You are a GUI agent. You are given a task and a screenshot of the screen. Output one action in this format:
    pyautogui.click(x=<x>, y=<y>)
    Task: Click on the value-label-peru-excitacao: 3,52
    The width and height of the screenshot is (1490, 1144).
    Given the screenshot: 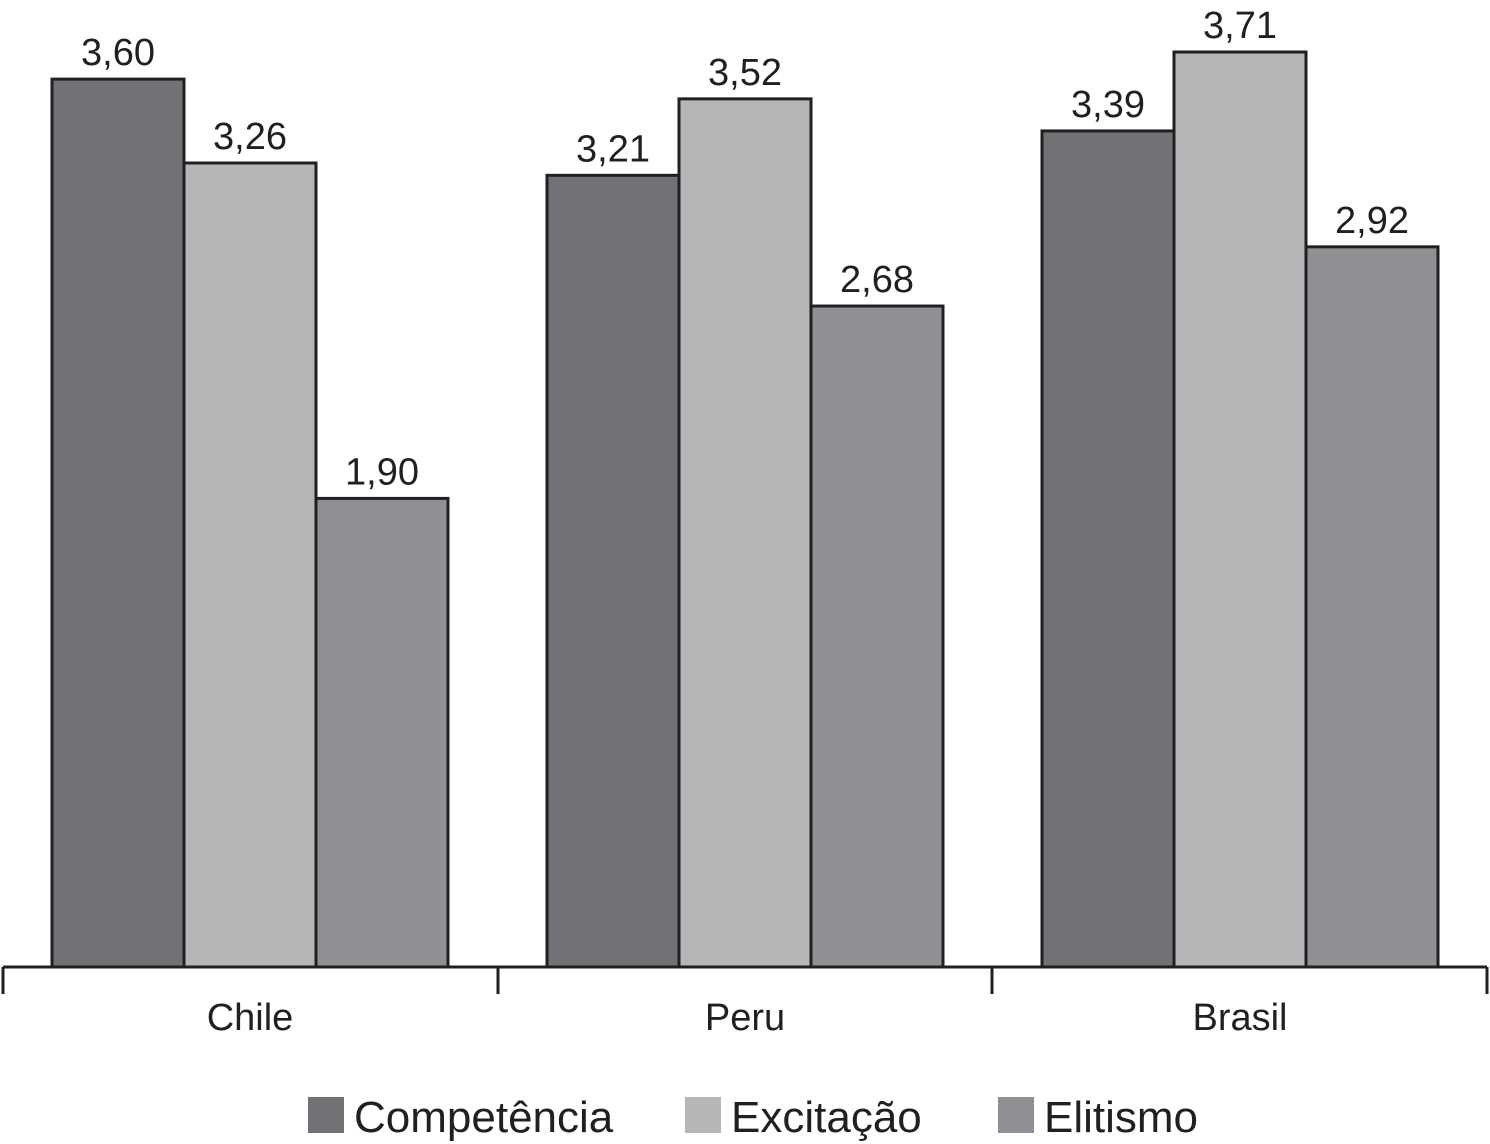 What is the action you would take?
    pyautogui.click(x=745, y=73)
    